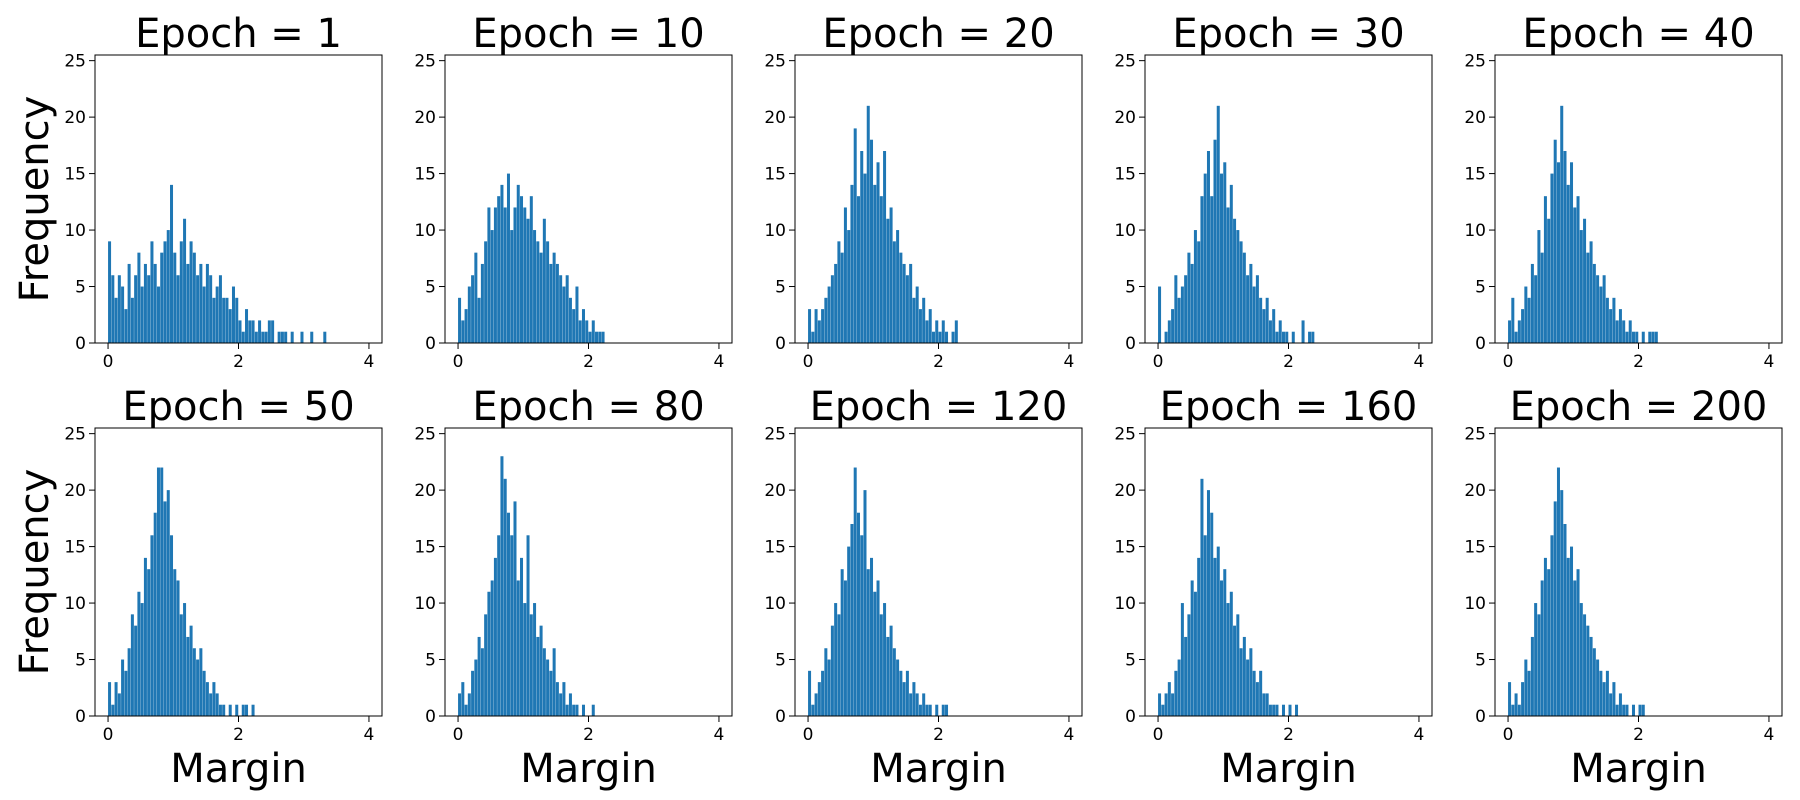 Image resolution: width=1800 pixels, height=800 pixels. What do you see at coordinates (588, 407) in the screenshot?
I see `subplot-title: Epoch = 80` at bounding box center [588, 407].